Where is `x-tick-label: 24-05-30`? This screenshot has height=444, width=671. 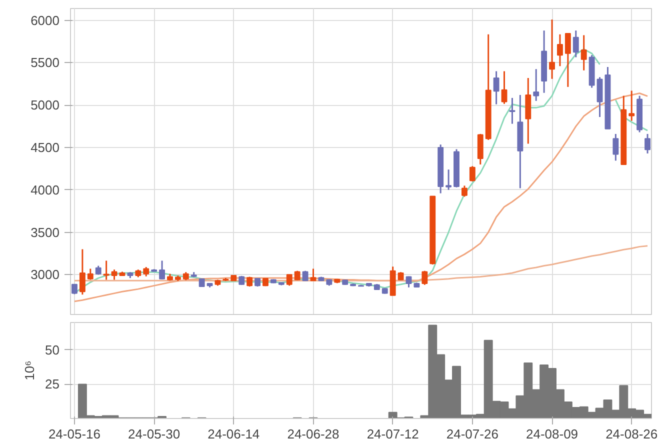
x-tick-label: 24-05-30 is located at coordinates (154, 434).